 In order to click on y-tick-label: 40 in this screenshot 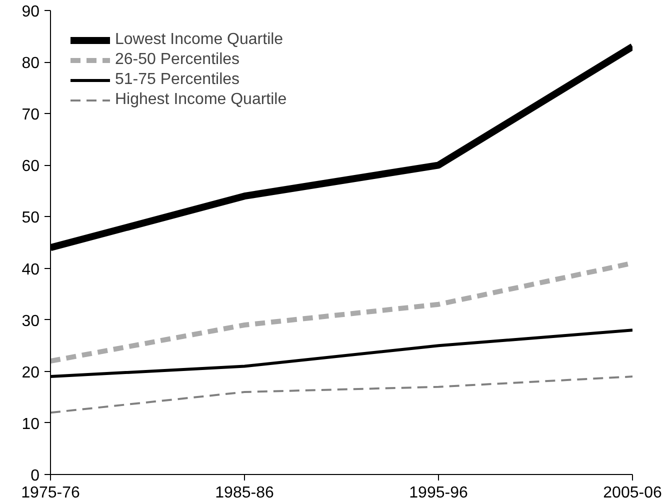, I will do `click(31, 269)`.